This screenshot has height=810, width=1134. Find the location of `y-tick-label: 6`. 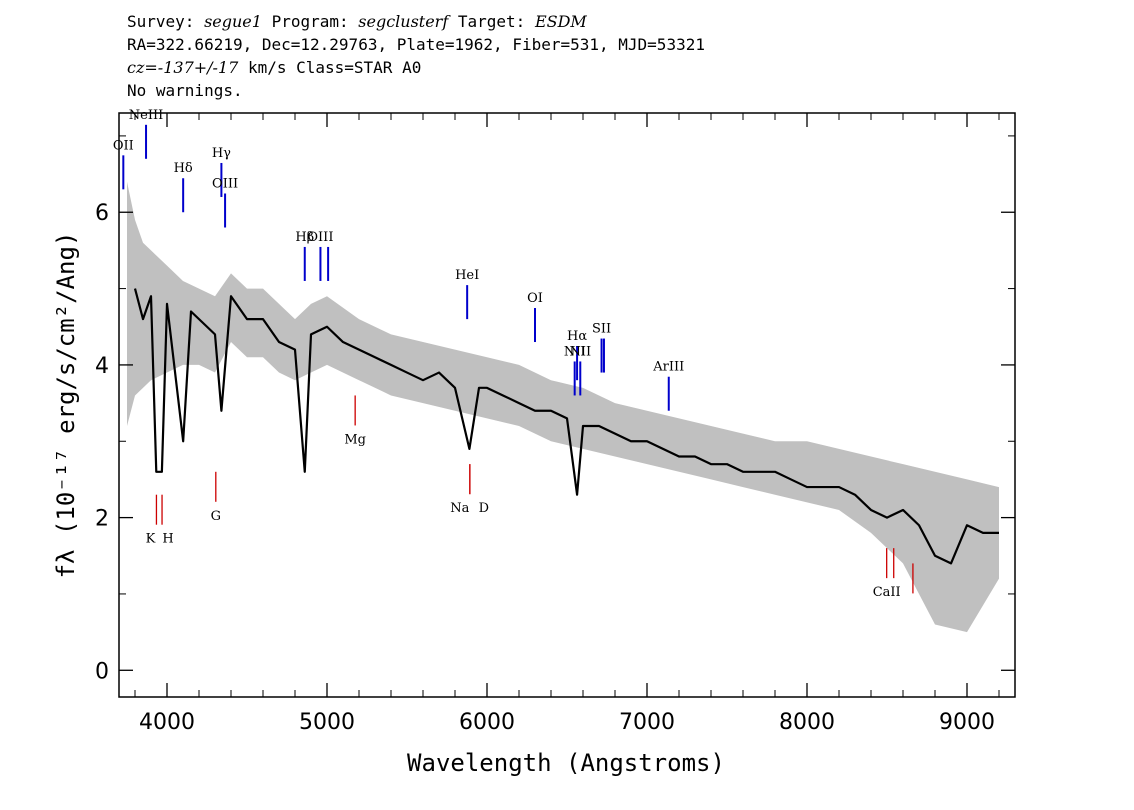

y-tick-label: 6 is located at coordinates (102, 213).